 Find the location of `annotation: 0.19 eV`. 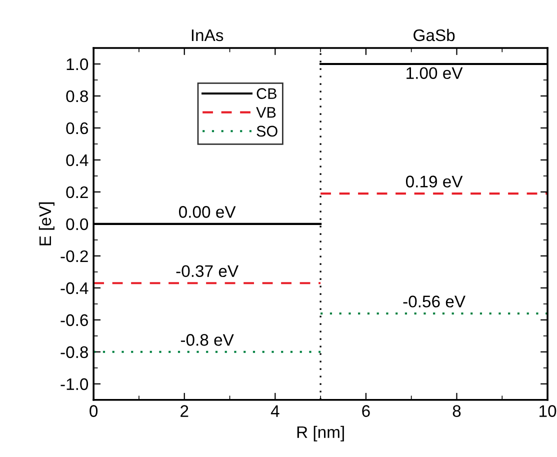

annotation: 0.19 eV is located at coordinates (434, 182).